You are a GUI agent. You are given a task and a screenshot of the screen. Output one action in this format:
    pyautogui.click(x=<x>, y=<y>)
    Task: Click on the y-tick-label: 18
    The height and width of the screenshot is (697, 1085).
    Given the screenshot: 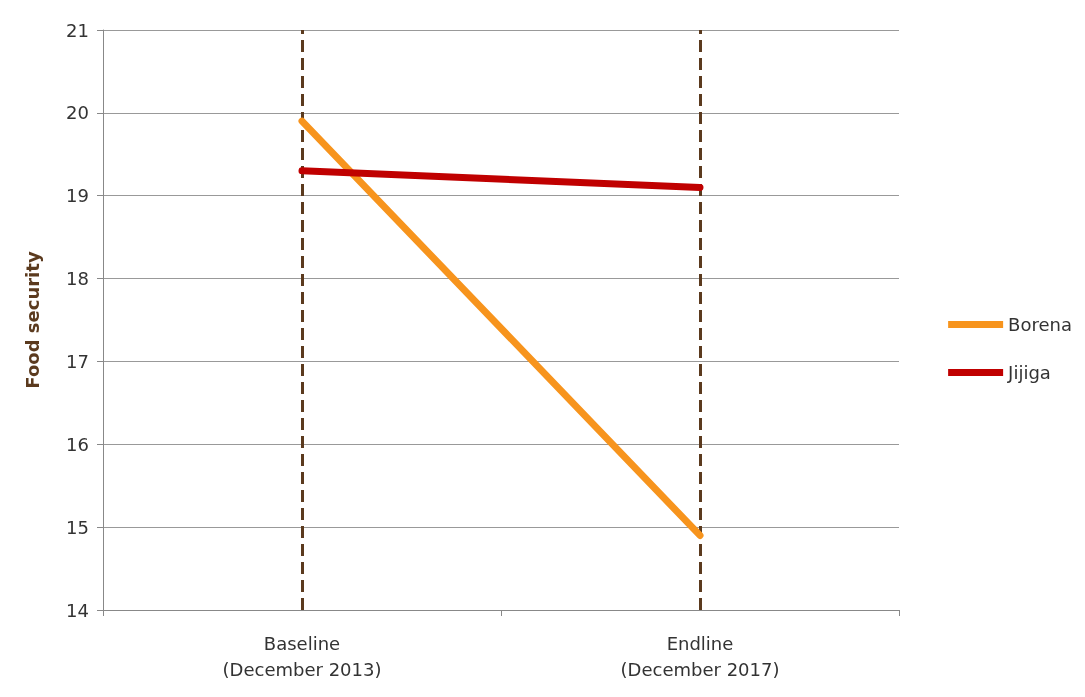 What is the action you would take?
    pyautogui.click(x=77, y=279)
    